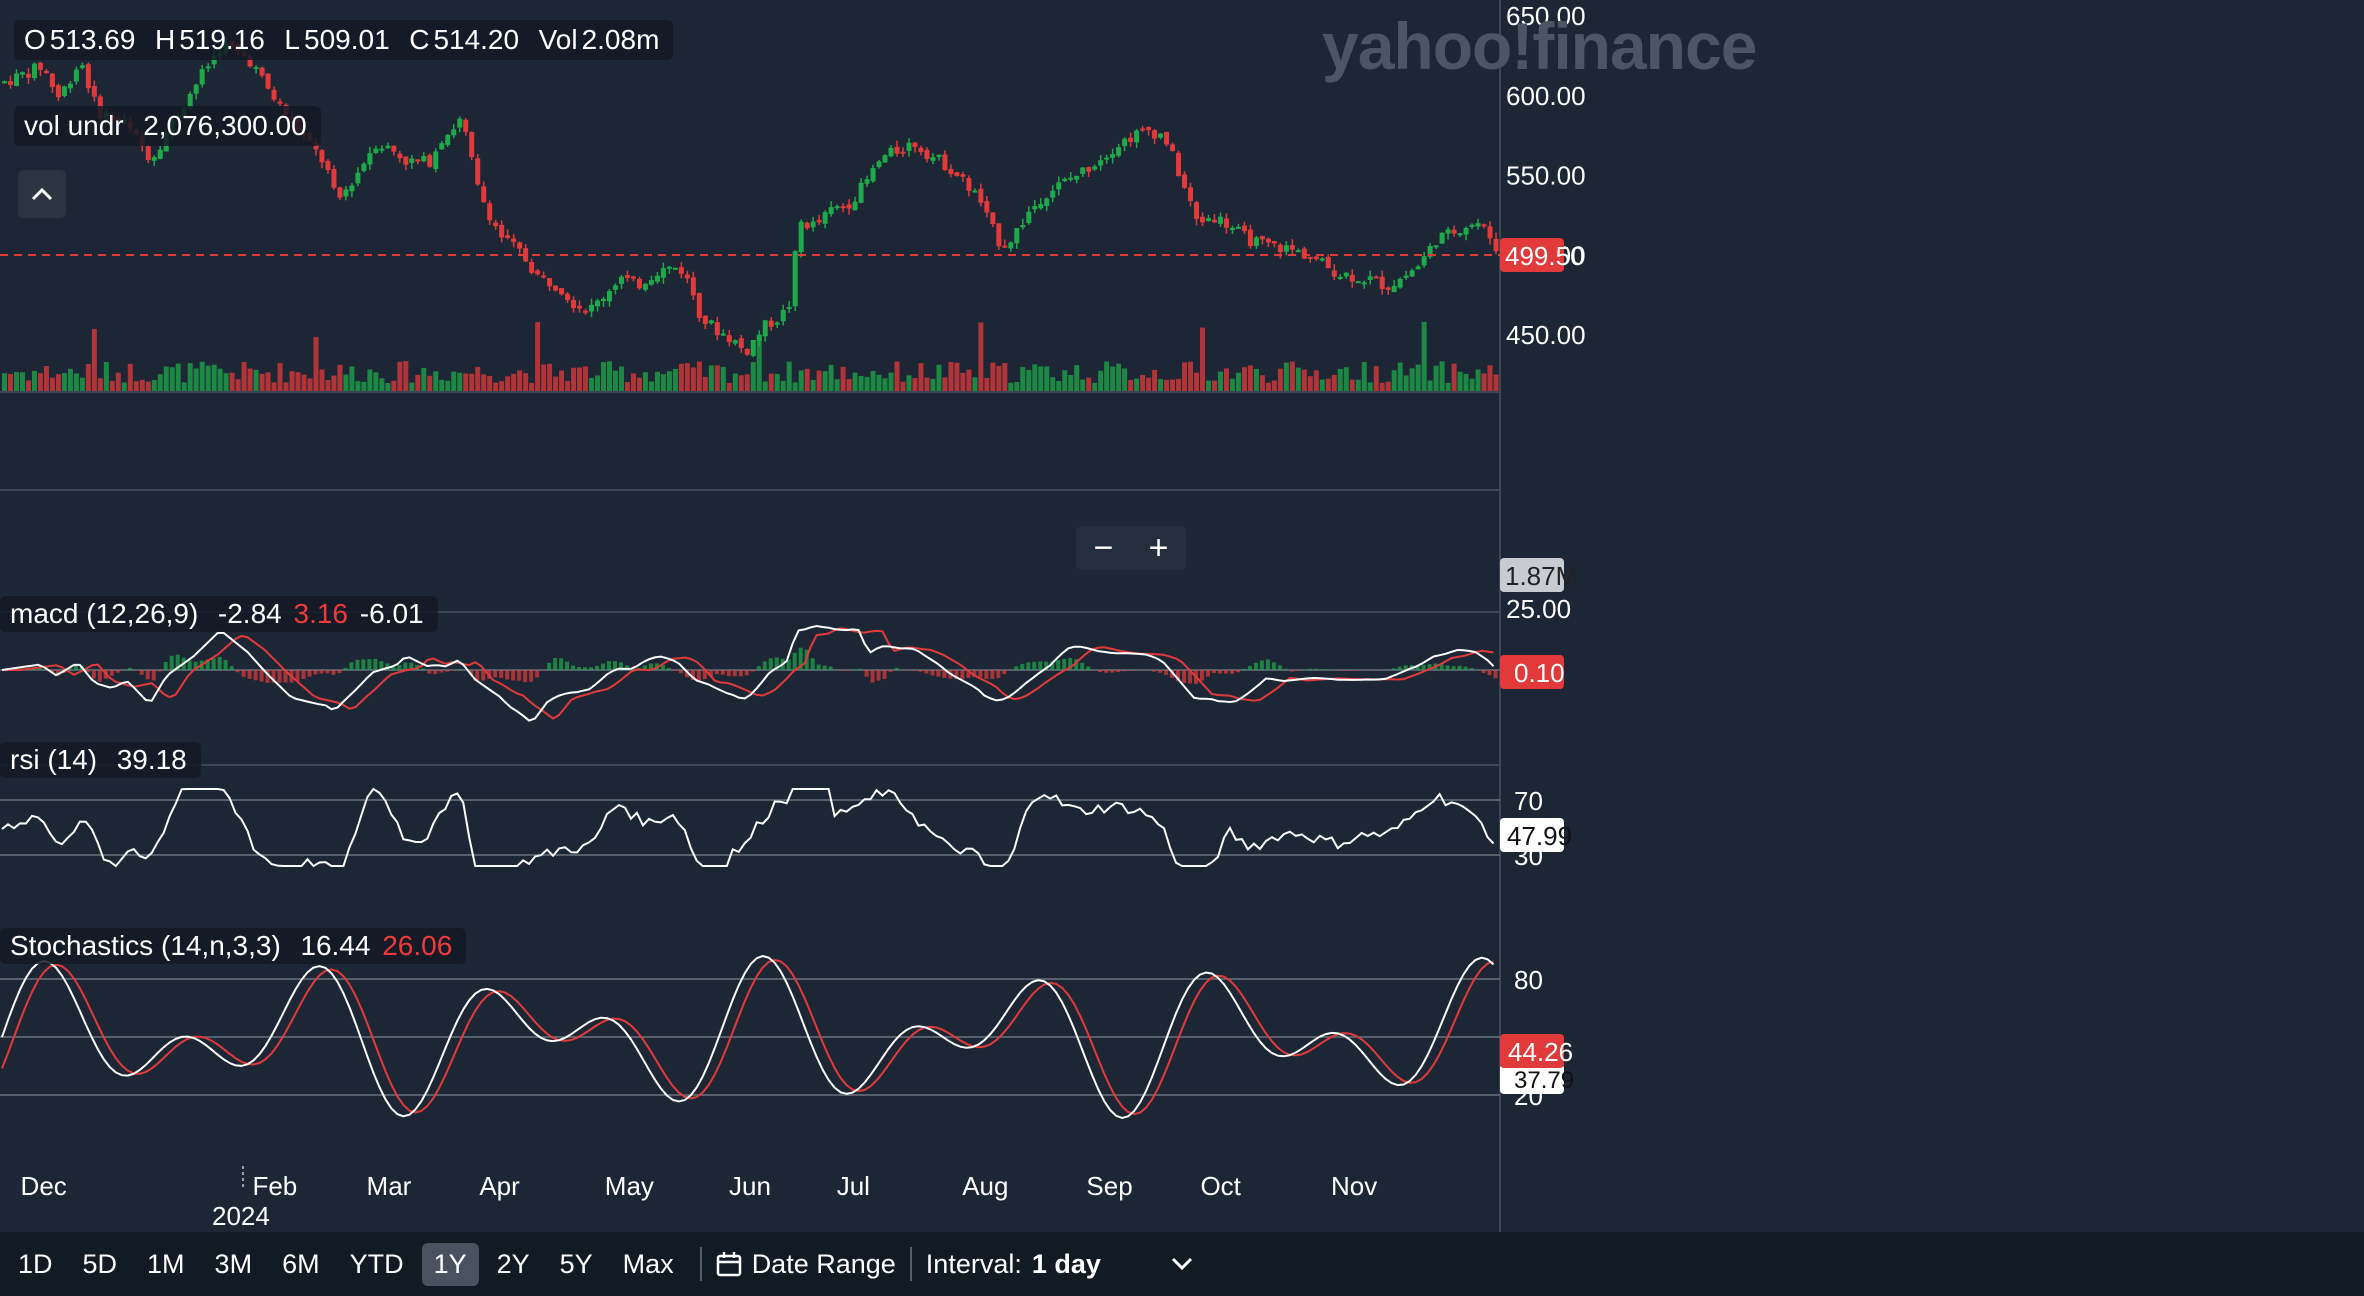  What do you see at coordinates (100, 1263) in the screenshot?
I see `range-button-5d: 5D` at bounding box center [100, 1263].